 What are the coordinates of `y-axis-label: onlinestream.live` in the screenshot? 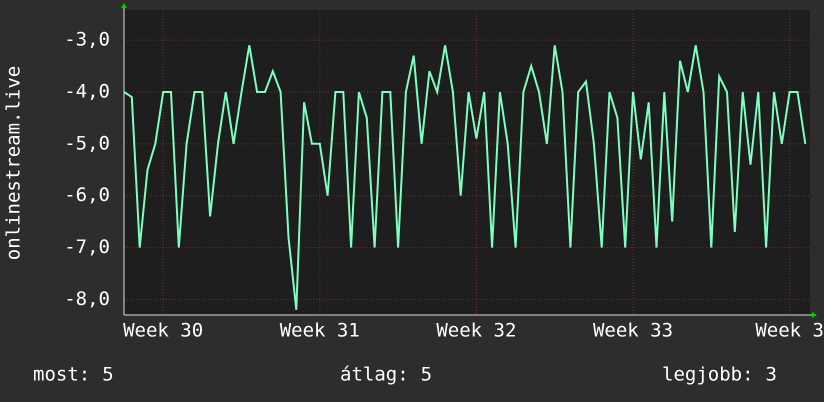 It's located at (14, 163).